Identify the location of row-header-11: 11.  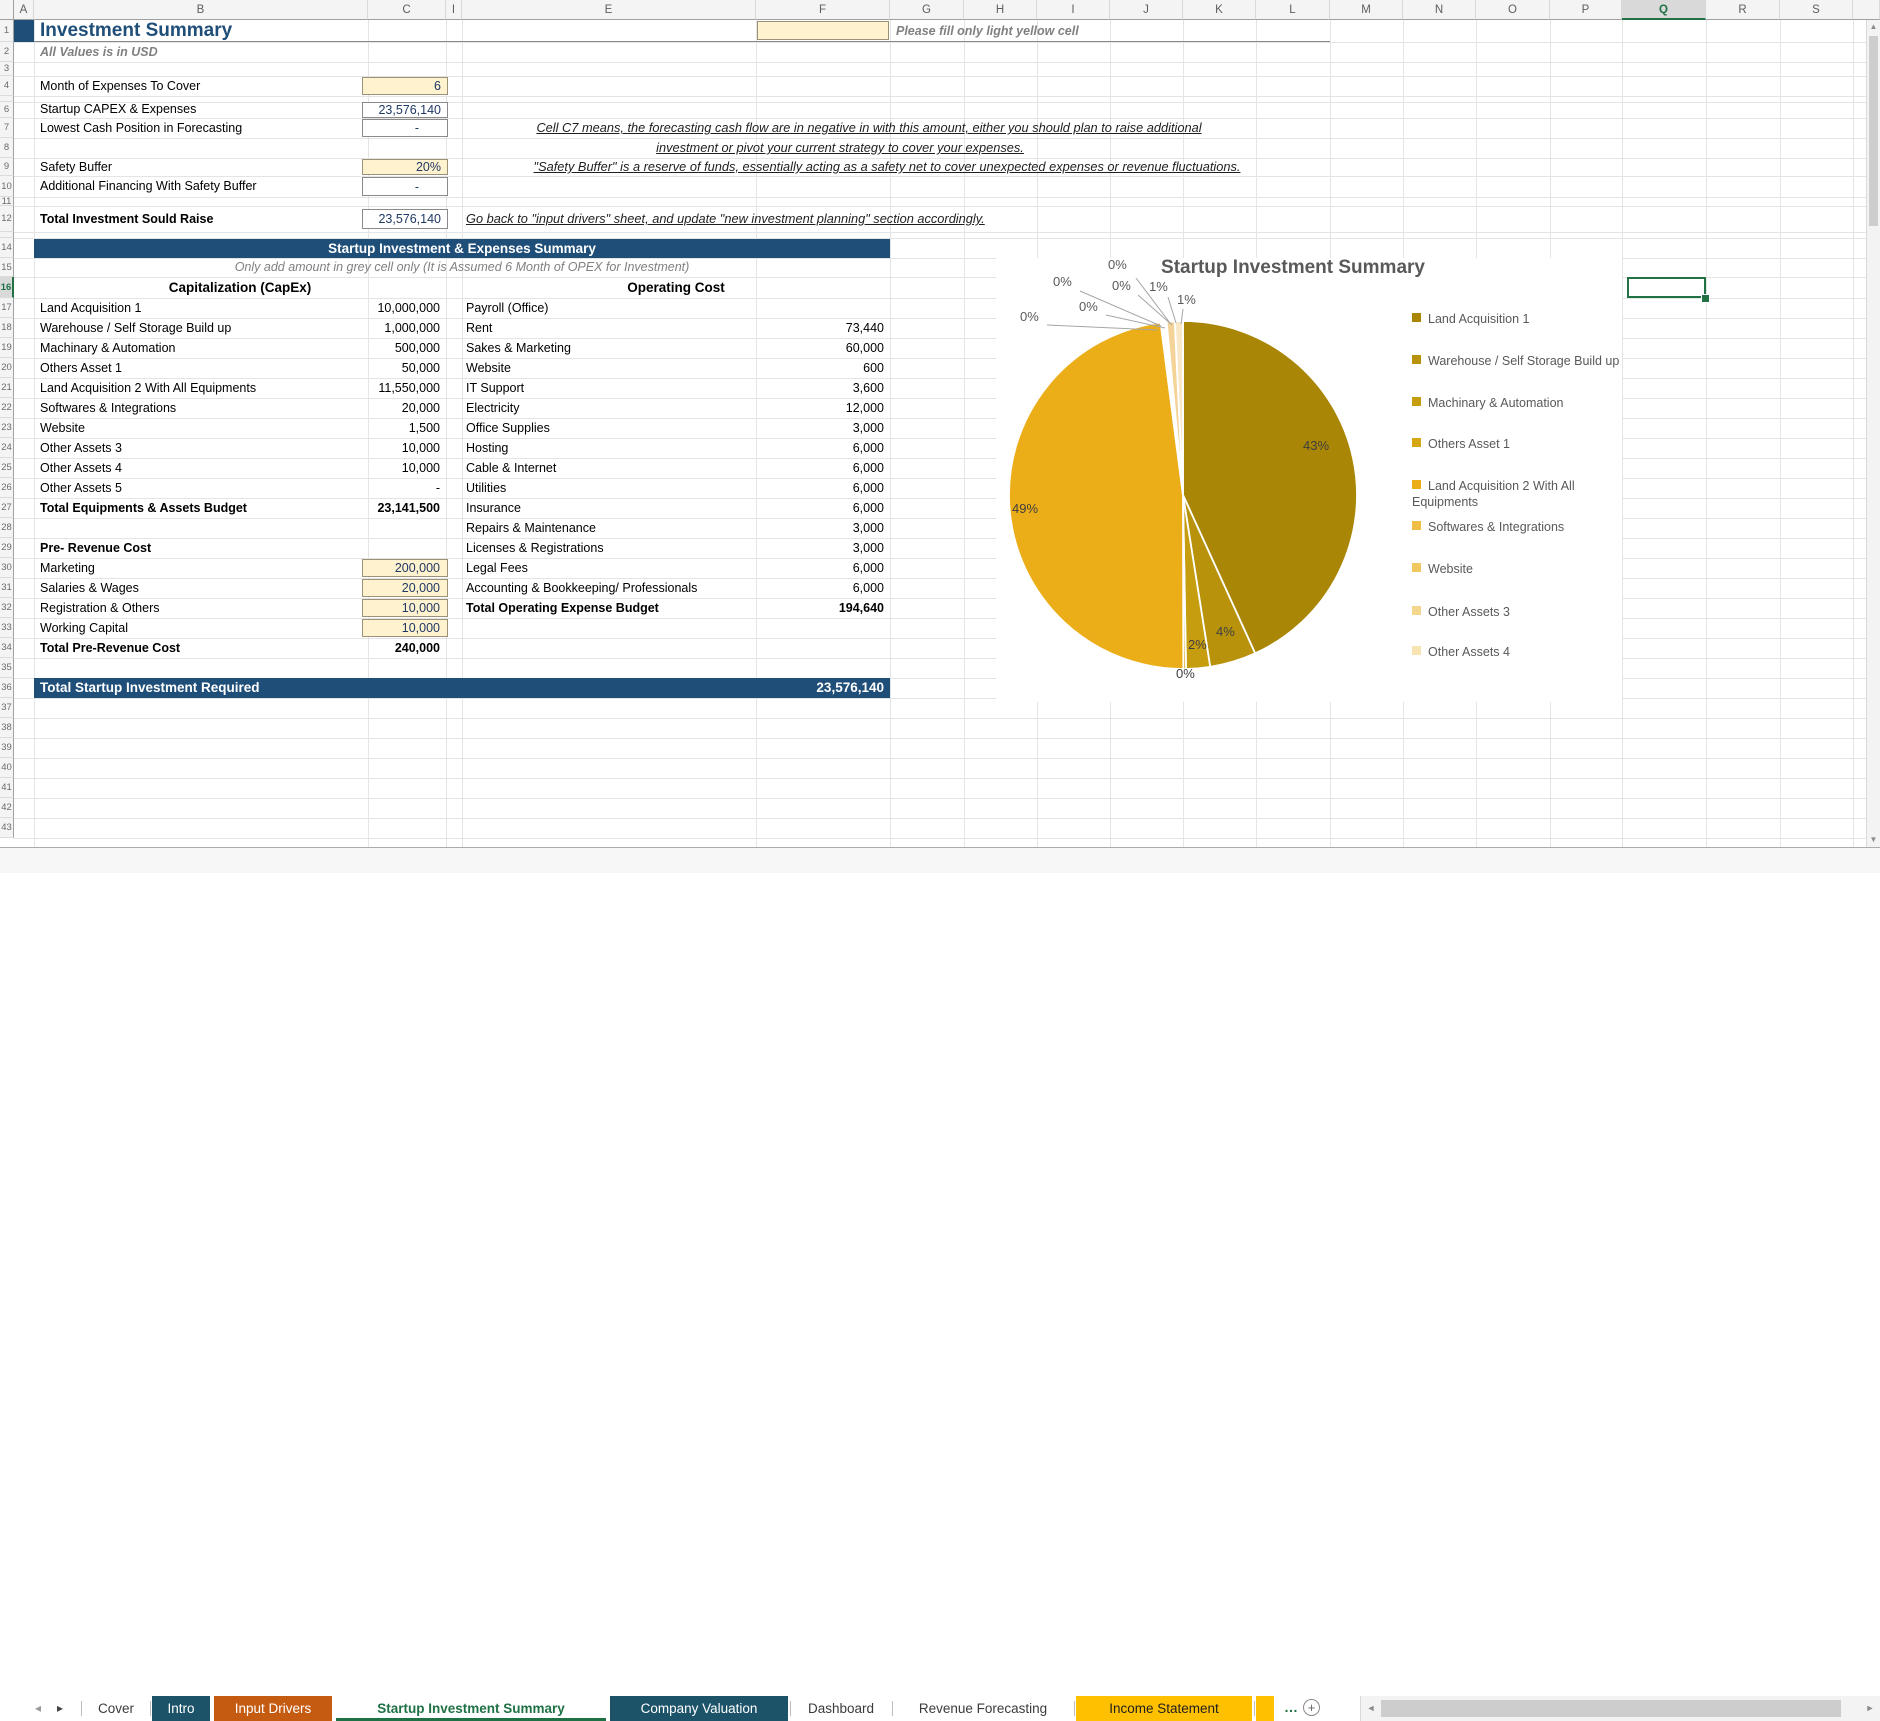
(7, 201).